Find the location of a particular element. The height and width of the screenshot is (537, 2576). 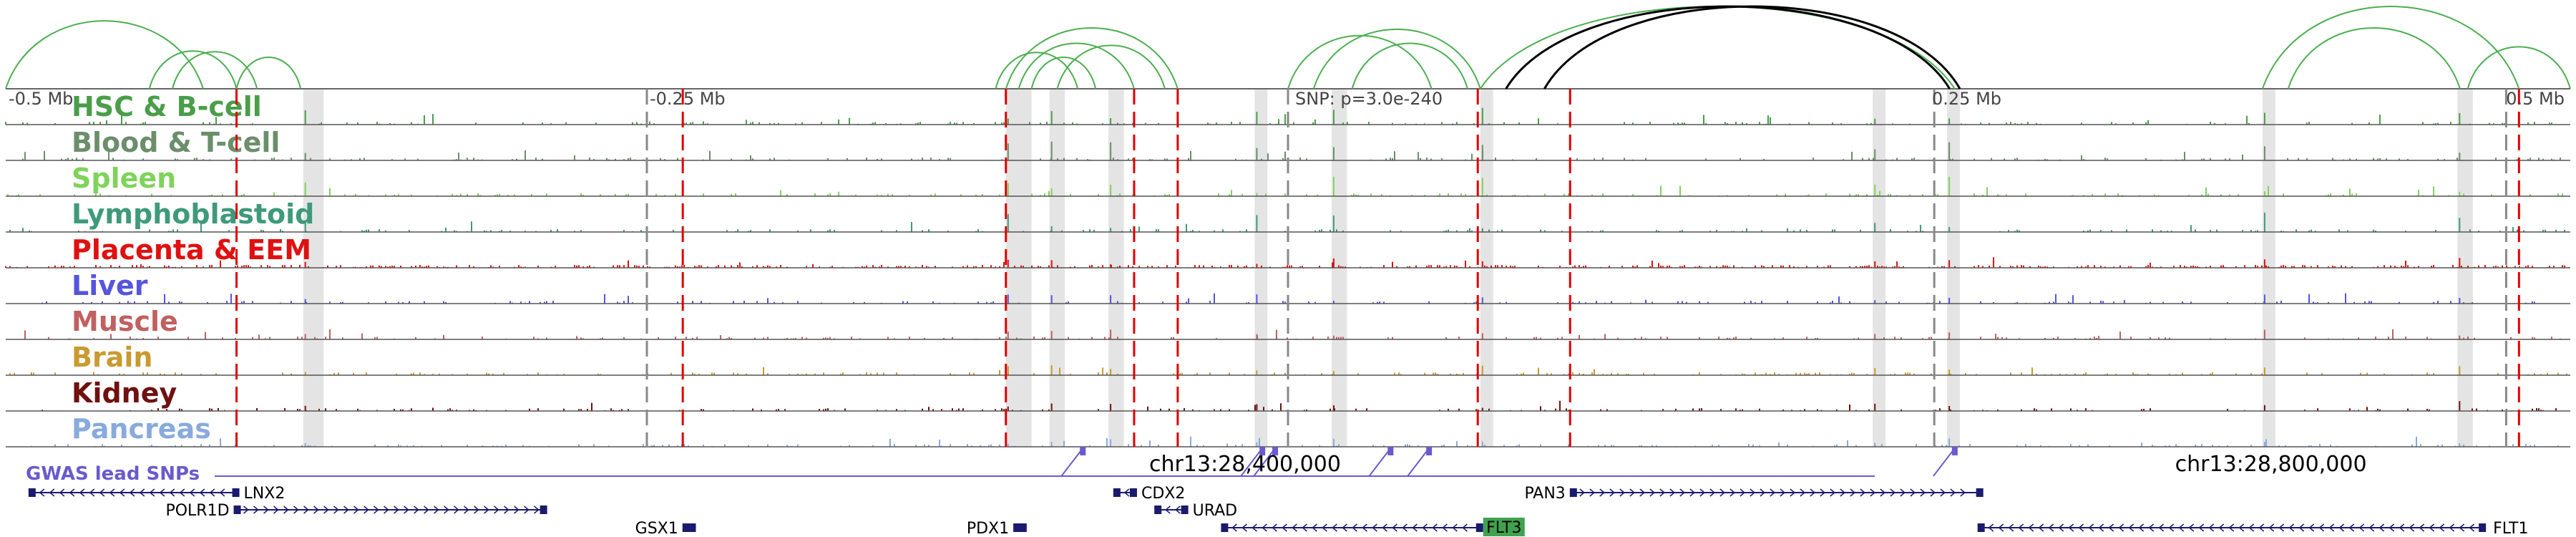

gene-label: URAD is located at coordinates (1215, 511).